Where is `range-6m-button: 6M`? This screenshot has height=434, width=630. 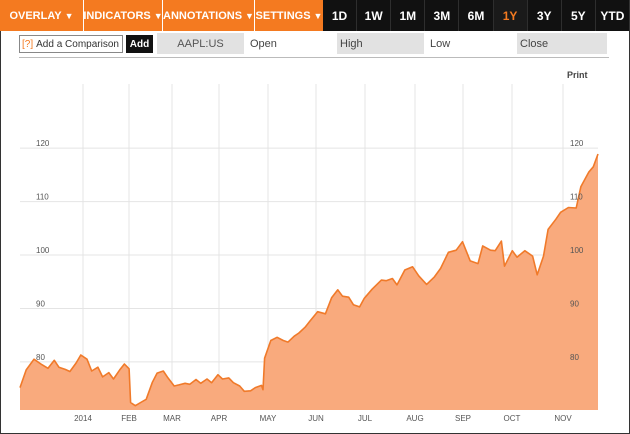 range-6m-button: 6M is located at coordinates (476, 15).